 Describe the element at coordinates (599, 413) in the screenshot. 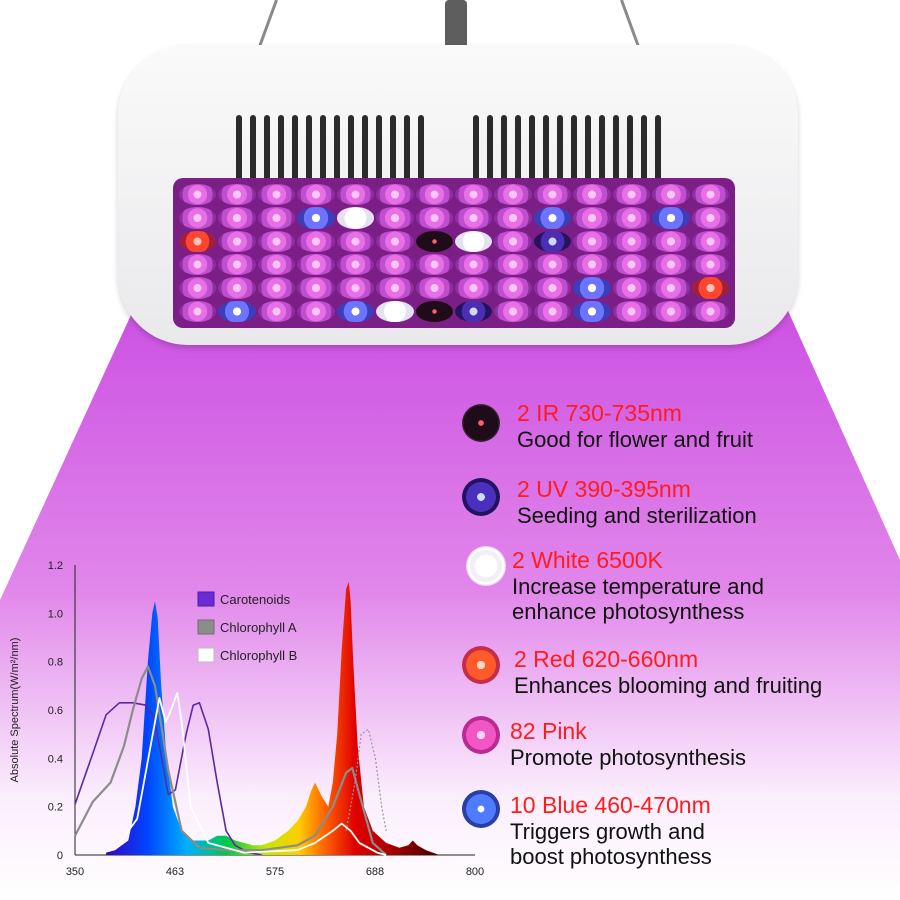

I see `legend-title: 2 IR 730-735nm` at that location.